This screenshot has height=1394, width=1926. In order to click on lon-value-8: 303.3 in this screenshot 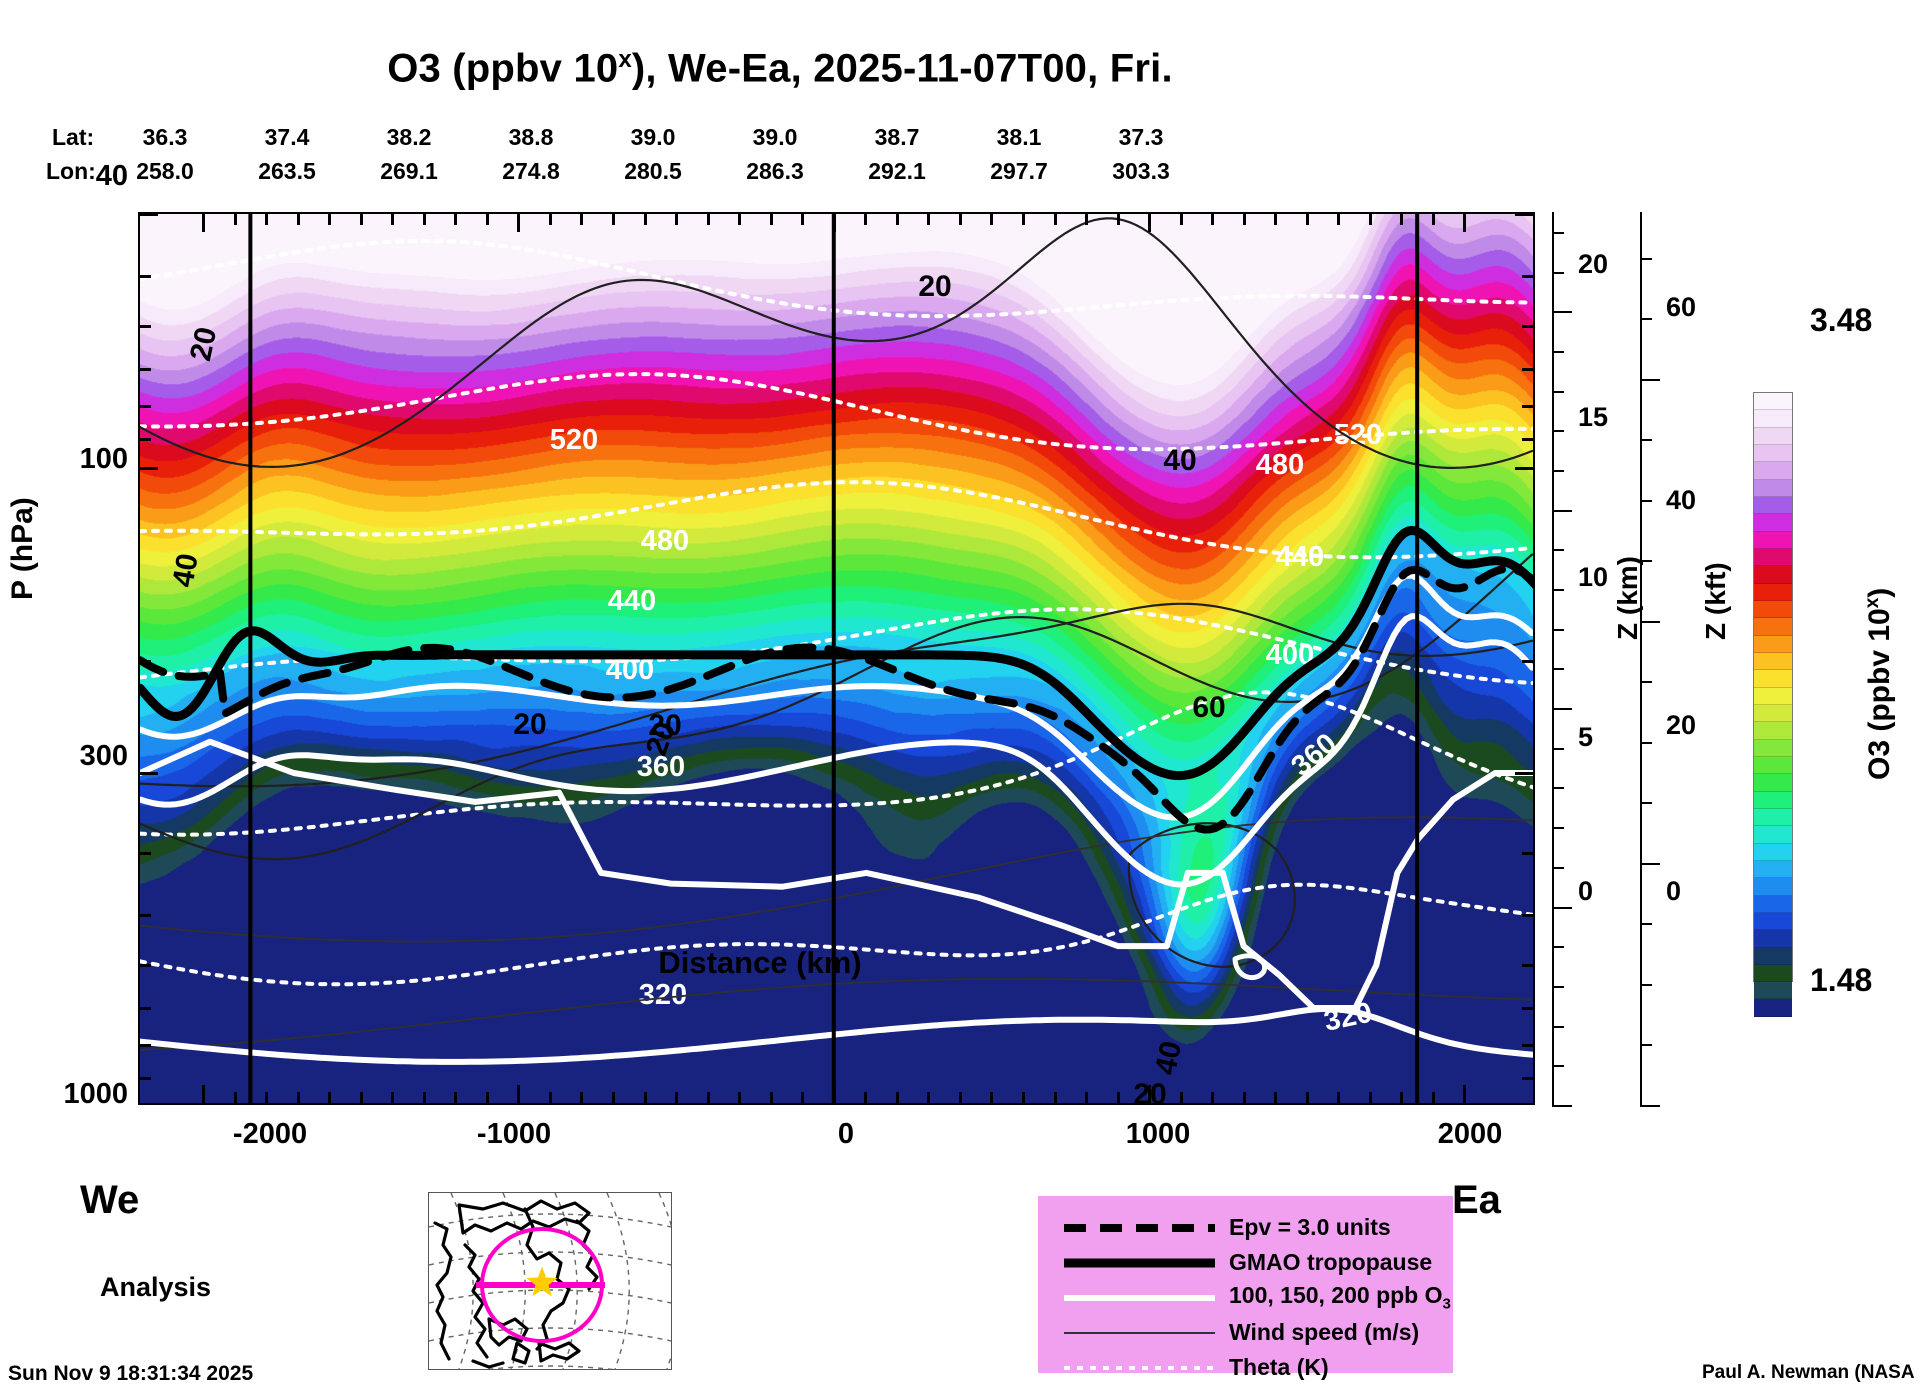, I will do `click(1141, 171)`.